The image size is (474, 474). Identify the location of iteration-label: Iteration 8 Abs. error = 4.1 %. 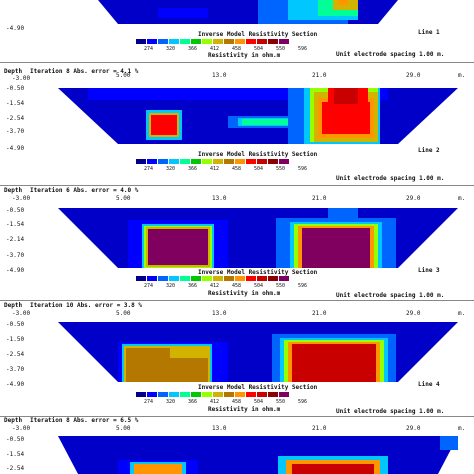
(84, 71).